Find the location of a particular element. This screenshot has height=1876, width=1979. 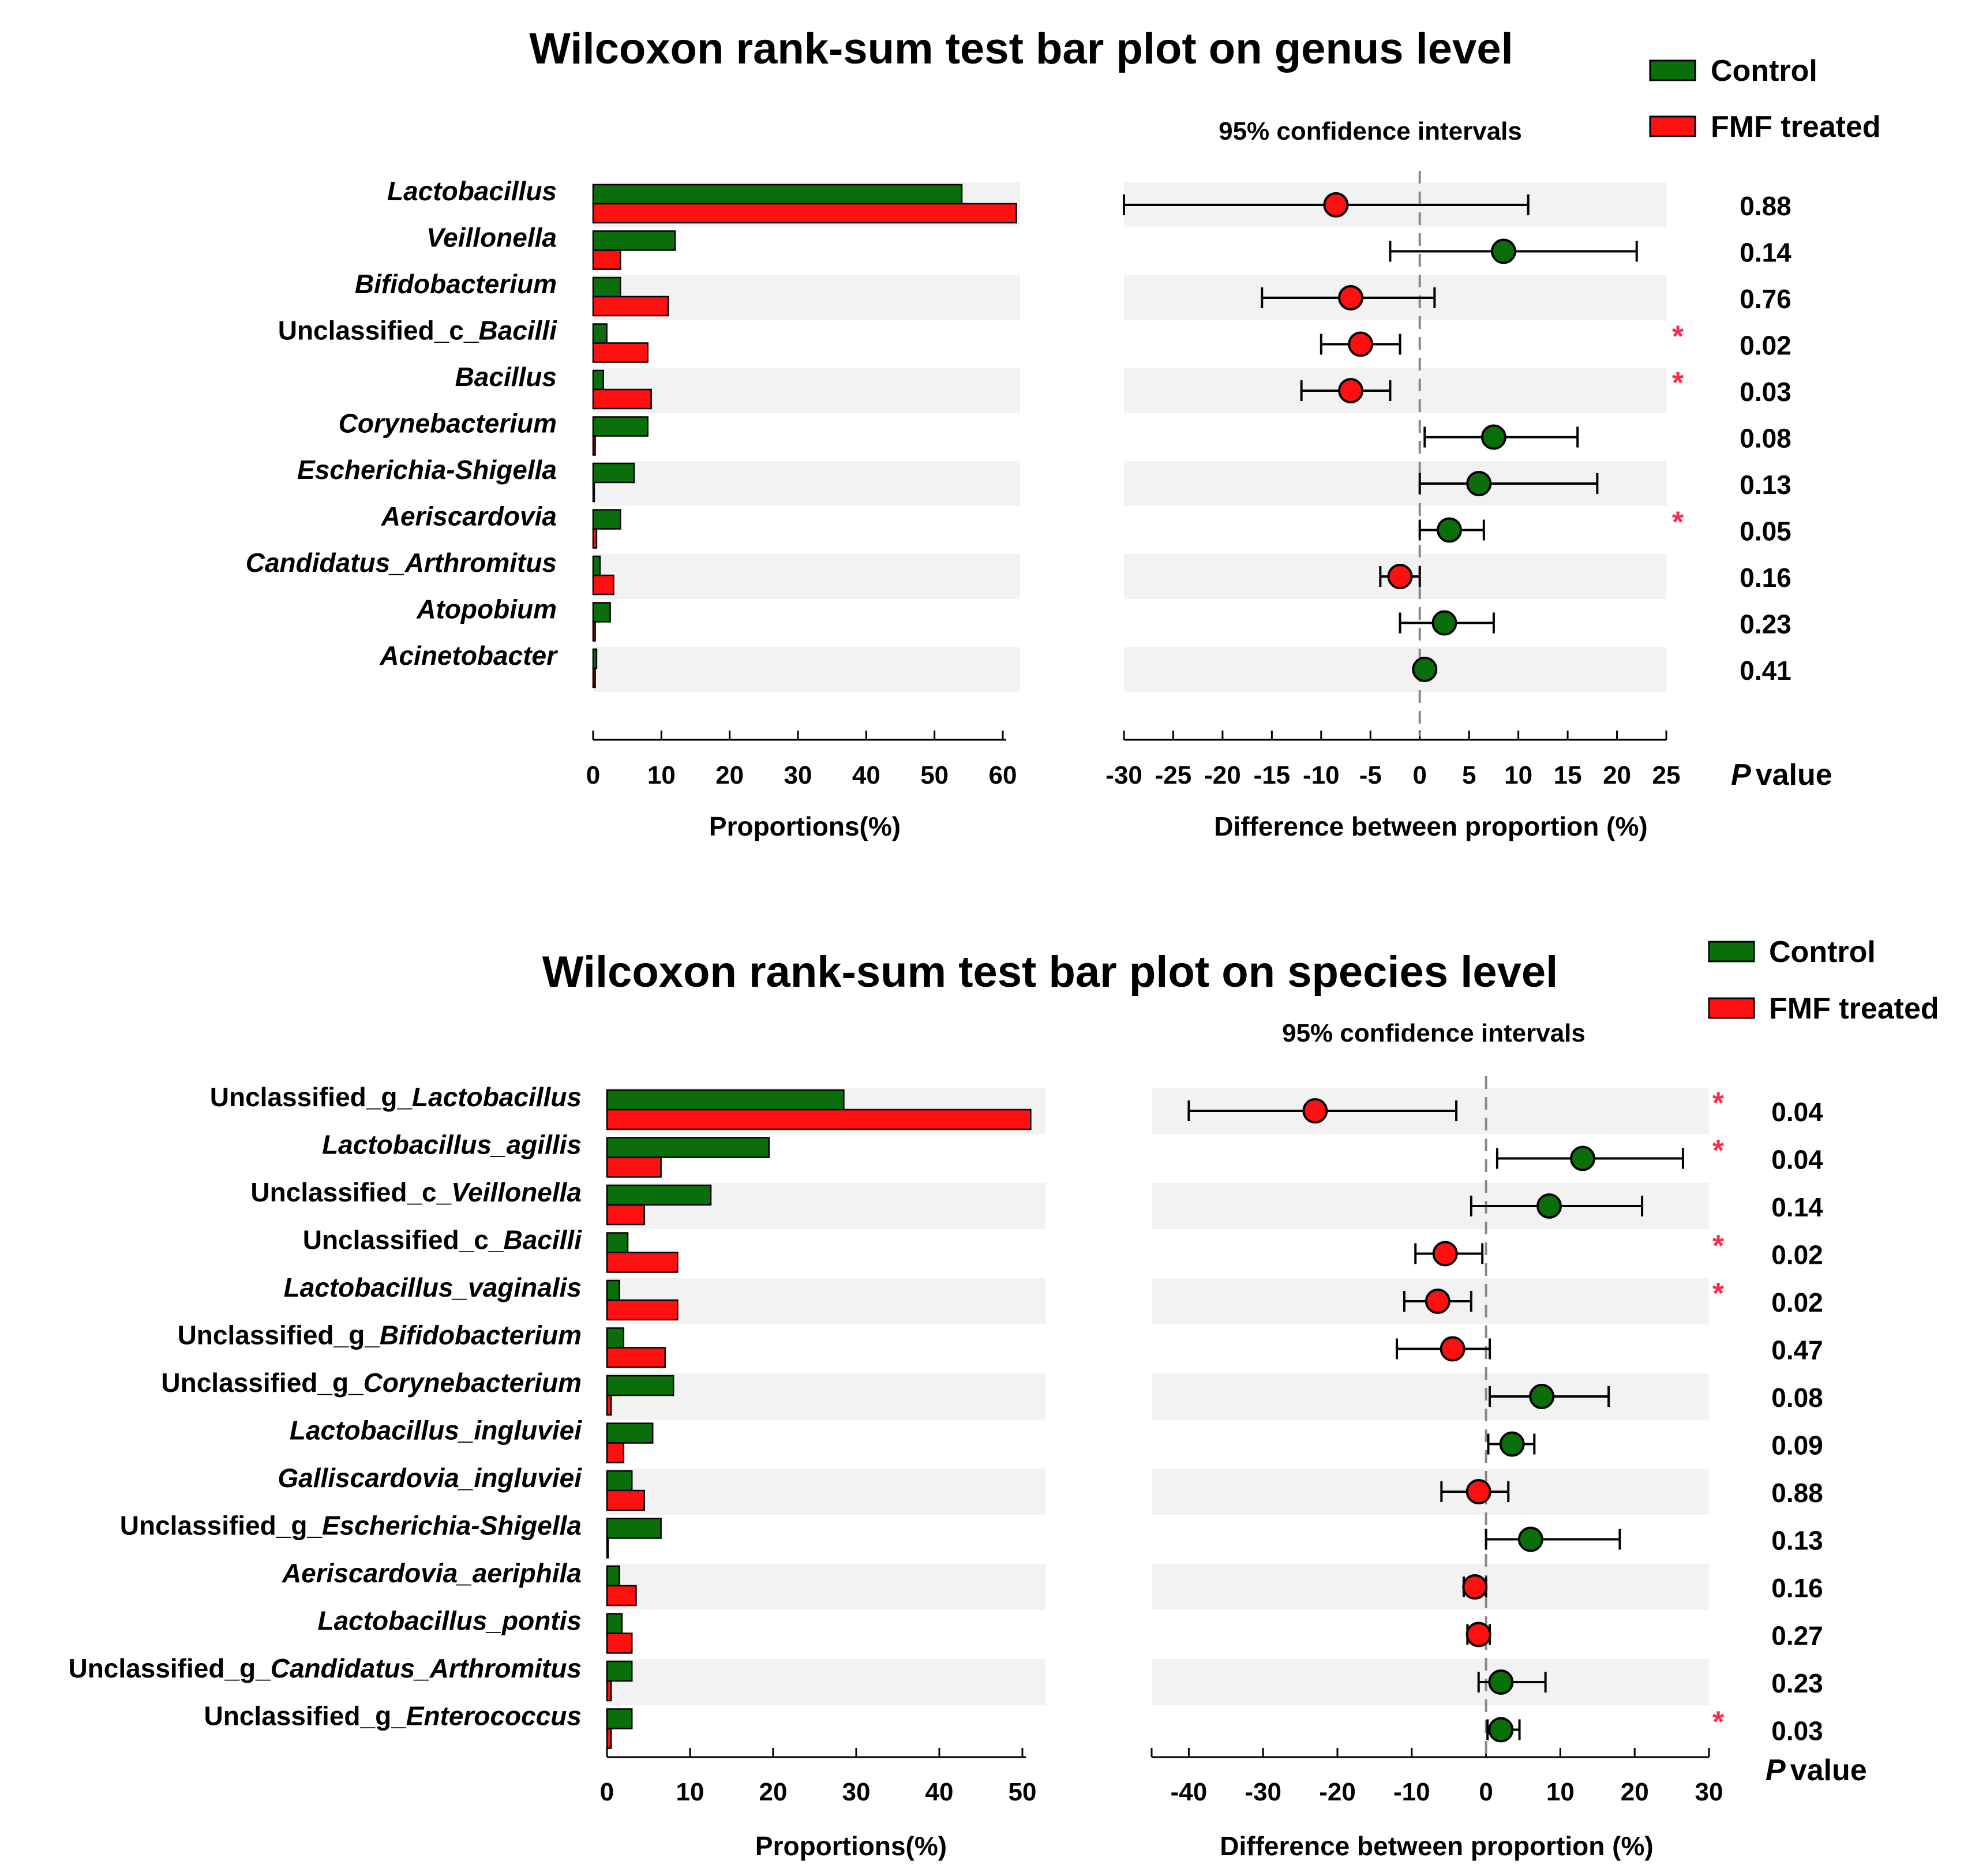

category-label: Lactobacillus_vaginalis is located at coordinates (433, 1287).